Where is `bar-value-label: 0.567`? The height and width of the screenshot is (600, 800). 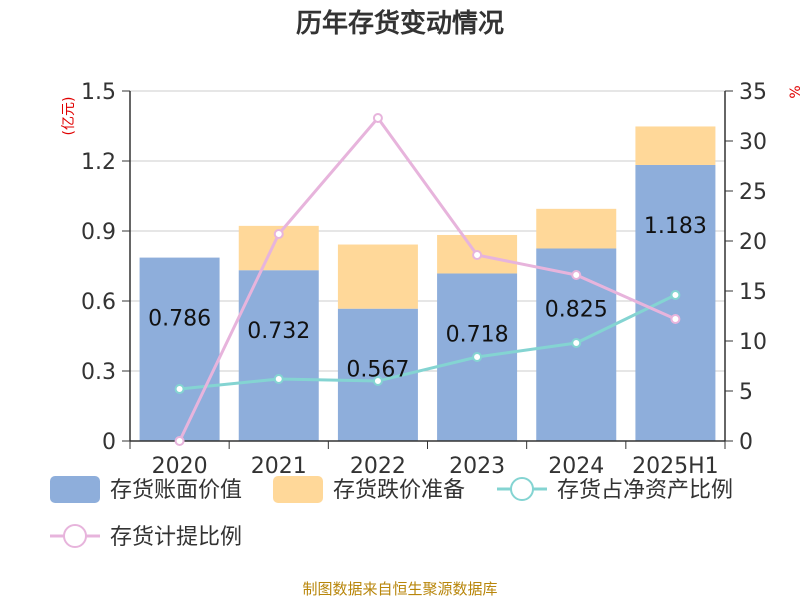
bar-value-label: 0.567 is located at coordinates (377, 370).